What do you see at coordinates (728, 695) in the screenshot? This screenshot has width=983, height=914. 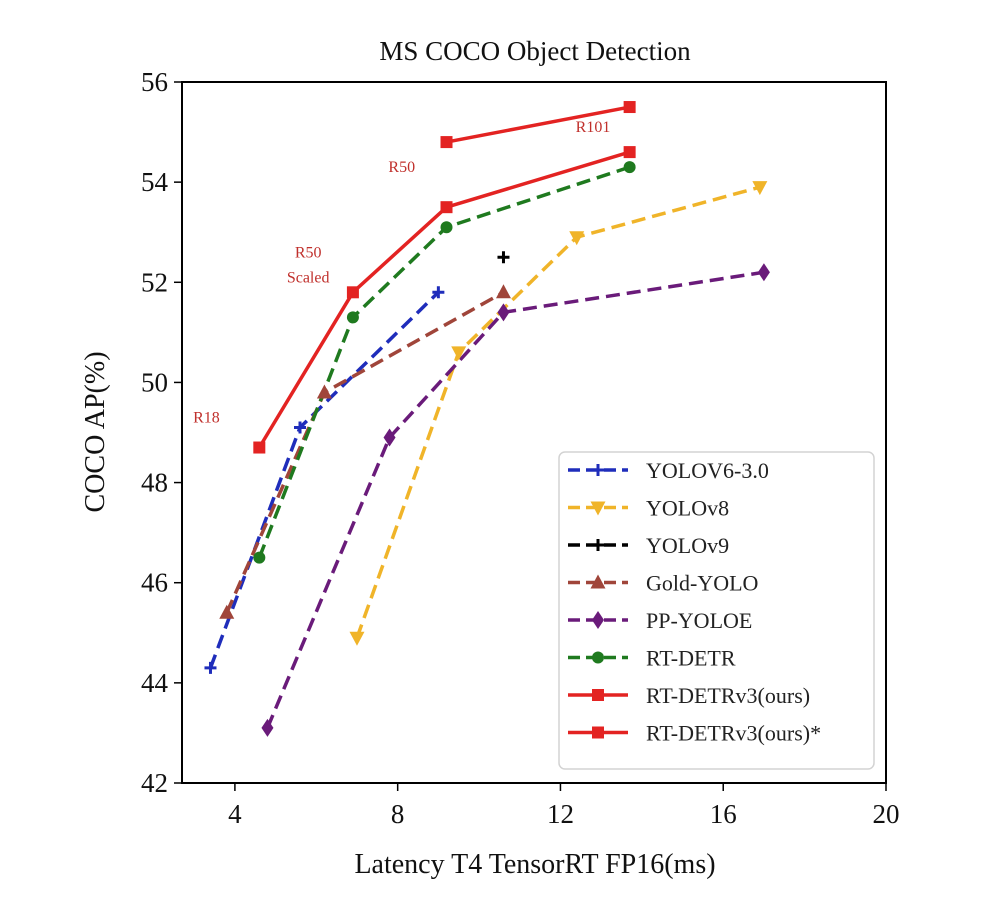 I see `legend-label: RT-DETRv3(ours)` at bounding box center [728, 695].